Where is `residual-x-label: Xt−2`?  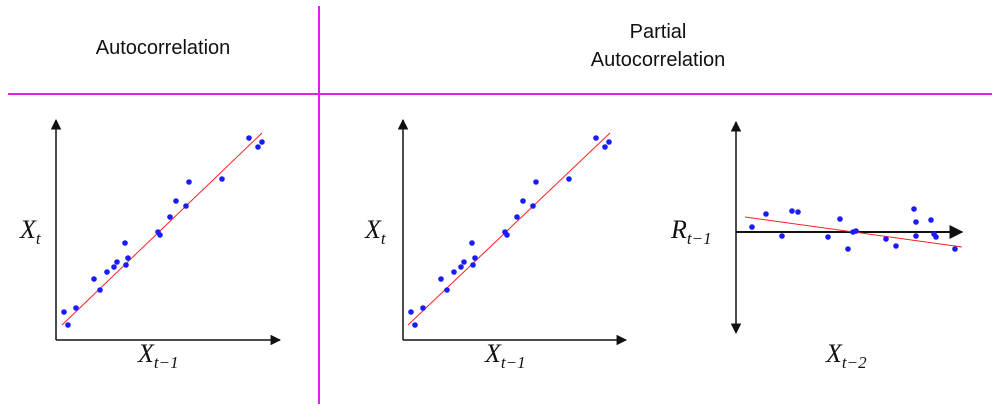 residual-x-label: Xt−2 is located at coordinates (846, 355).